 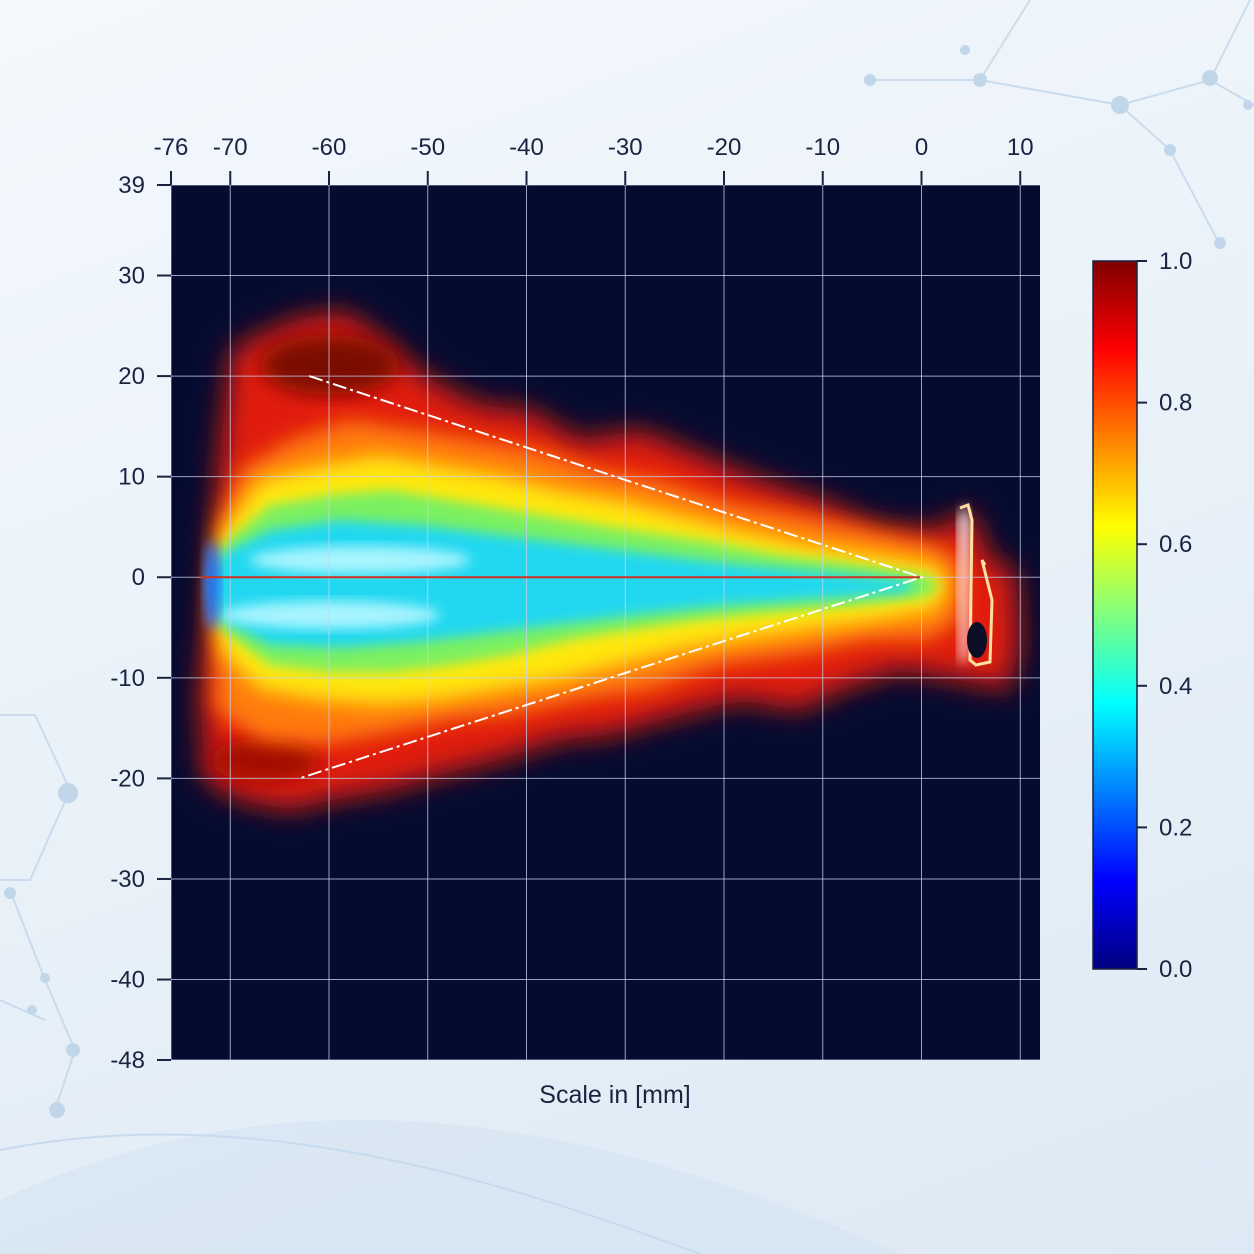 What do you see at coordinates (140, 623) in the screenshot?
I see `y-axis-left: 39 30 20 10 0 -10 -20 -30 -40 -48` at bounding box center [140, 623].